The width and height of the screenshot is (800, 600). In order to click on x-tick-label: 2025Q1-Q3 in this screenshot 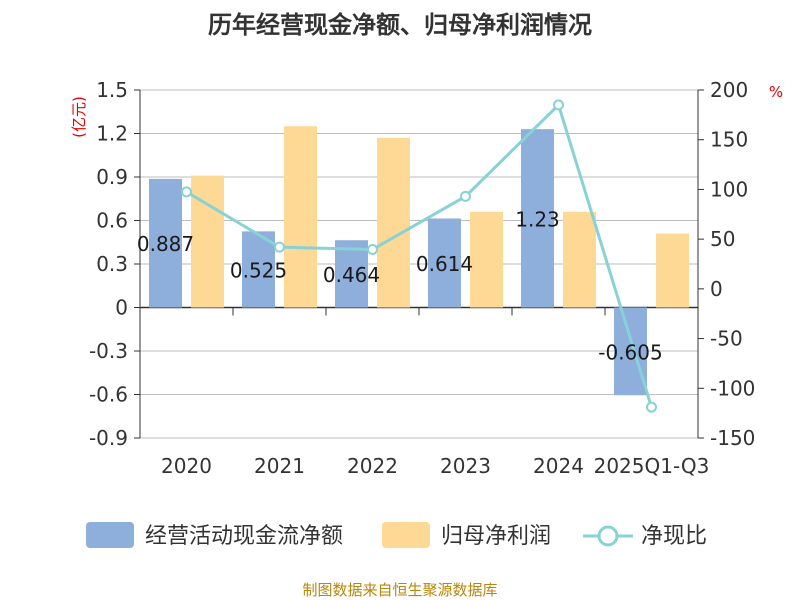, I will do `click(652, 466)`.